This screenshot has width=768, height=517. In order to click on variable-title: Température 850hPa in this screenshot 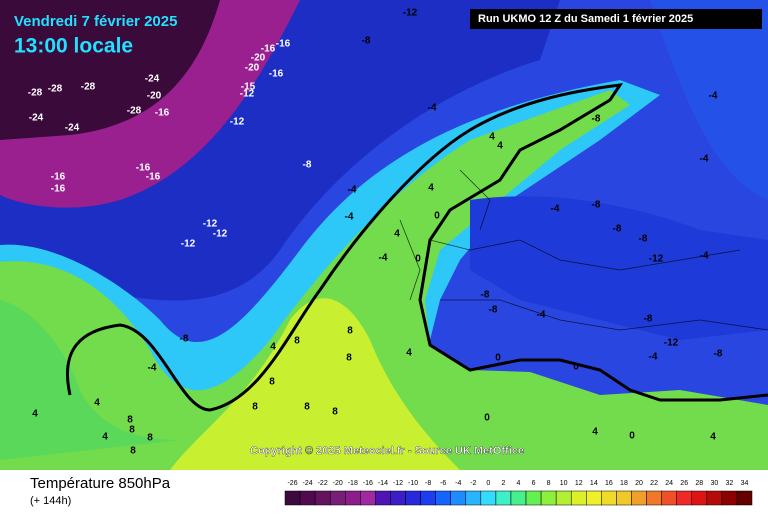, I will do `click(100, 483)`.